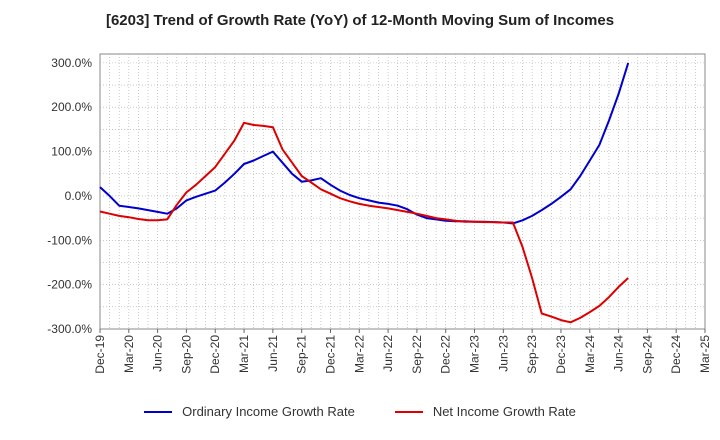  I want to click on x-tick-label: Sep-20, so click(186, 354).